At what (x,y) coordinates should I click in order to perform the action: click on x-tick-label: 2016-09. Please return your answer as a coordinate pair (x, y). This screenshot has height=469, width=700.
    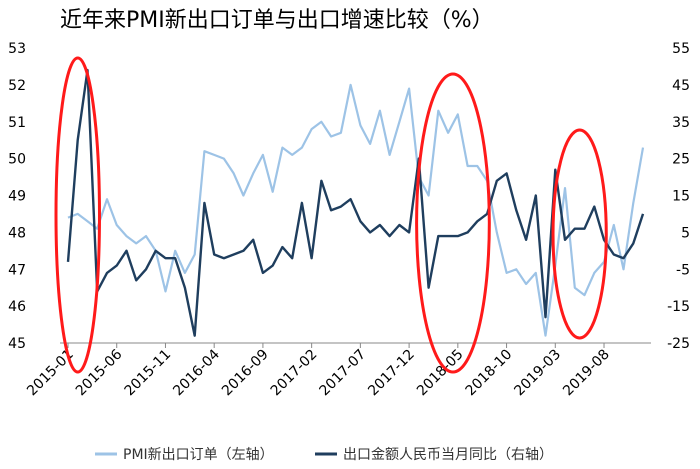
    Looking at the image, I should click on (245, 373).